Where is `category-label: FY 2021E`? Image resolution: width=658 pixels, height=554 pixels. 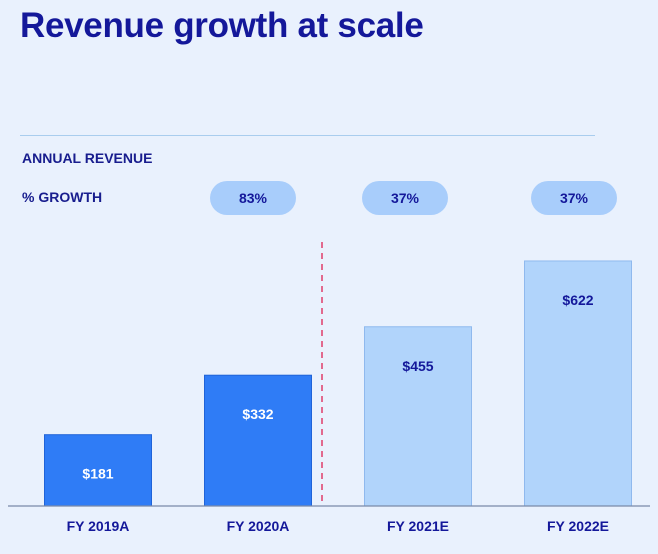 category-label: FY 2021E is located at coordinates (418, 526).